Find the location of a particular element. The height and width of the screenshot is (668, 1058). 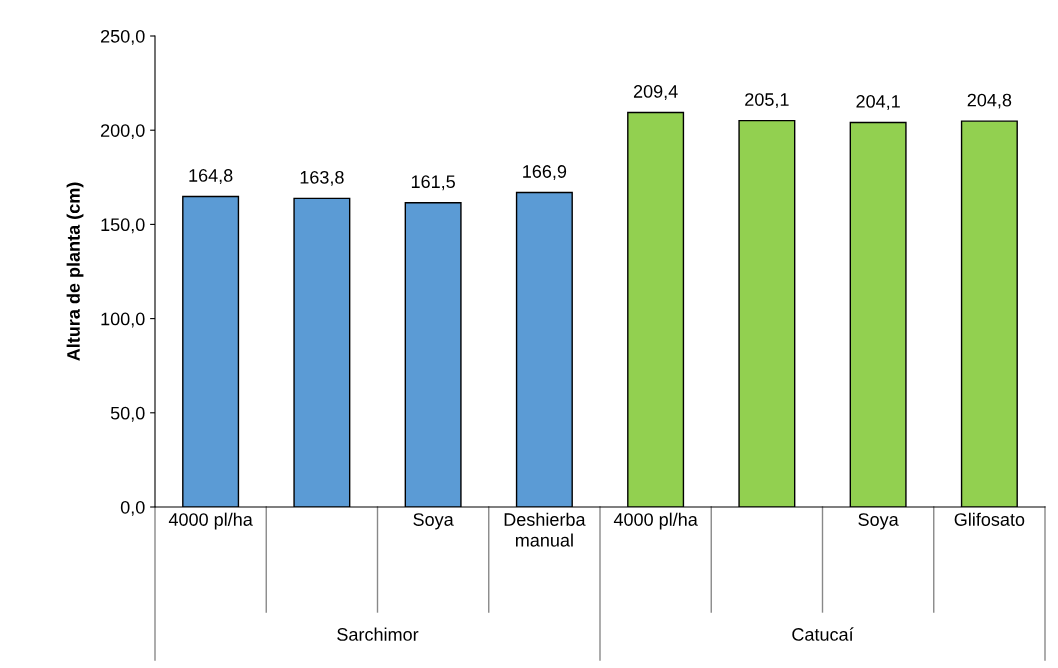

data-label: 166,9 is located at coordinates (545, 173).